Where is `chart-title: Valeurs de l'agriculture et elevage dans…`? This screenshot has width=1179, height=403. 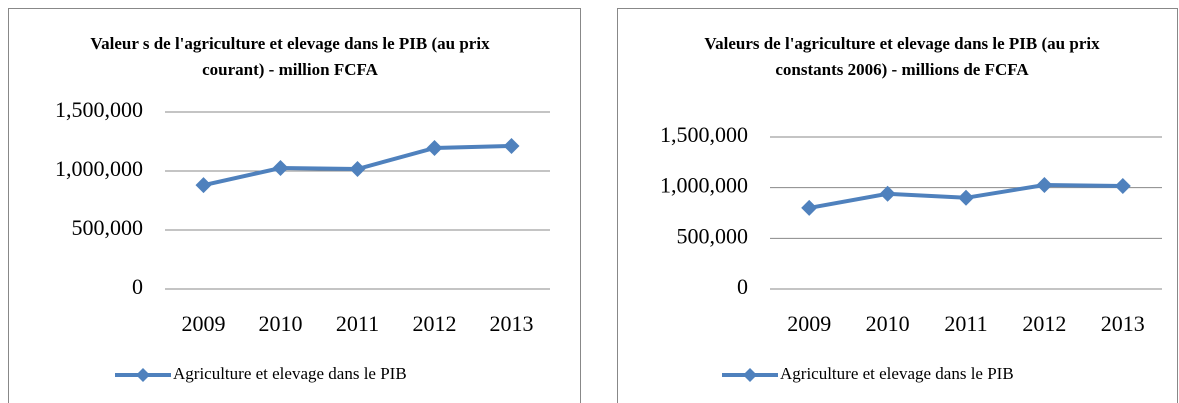 chart-title: Valeurs de l'agriculture et elevage dans… is located at coordinates (902, 56).